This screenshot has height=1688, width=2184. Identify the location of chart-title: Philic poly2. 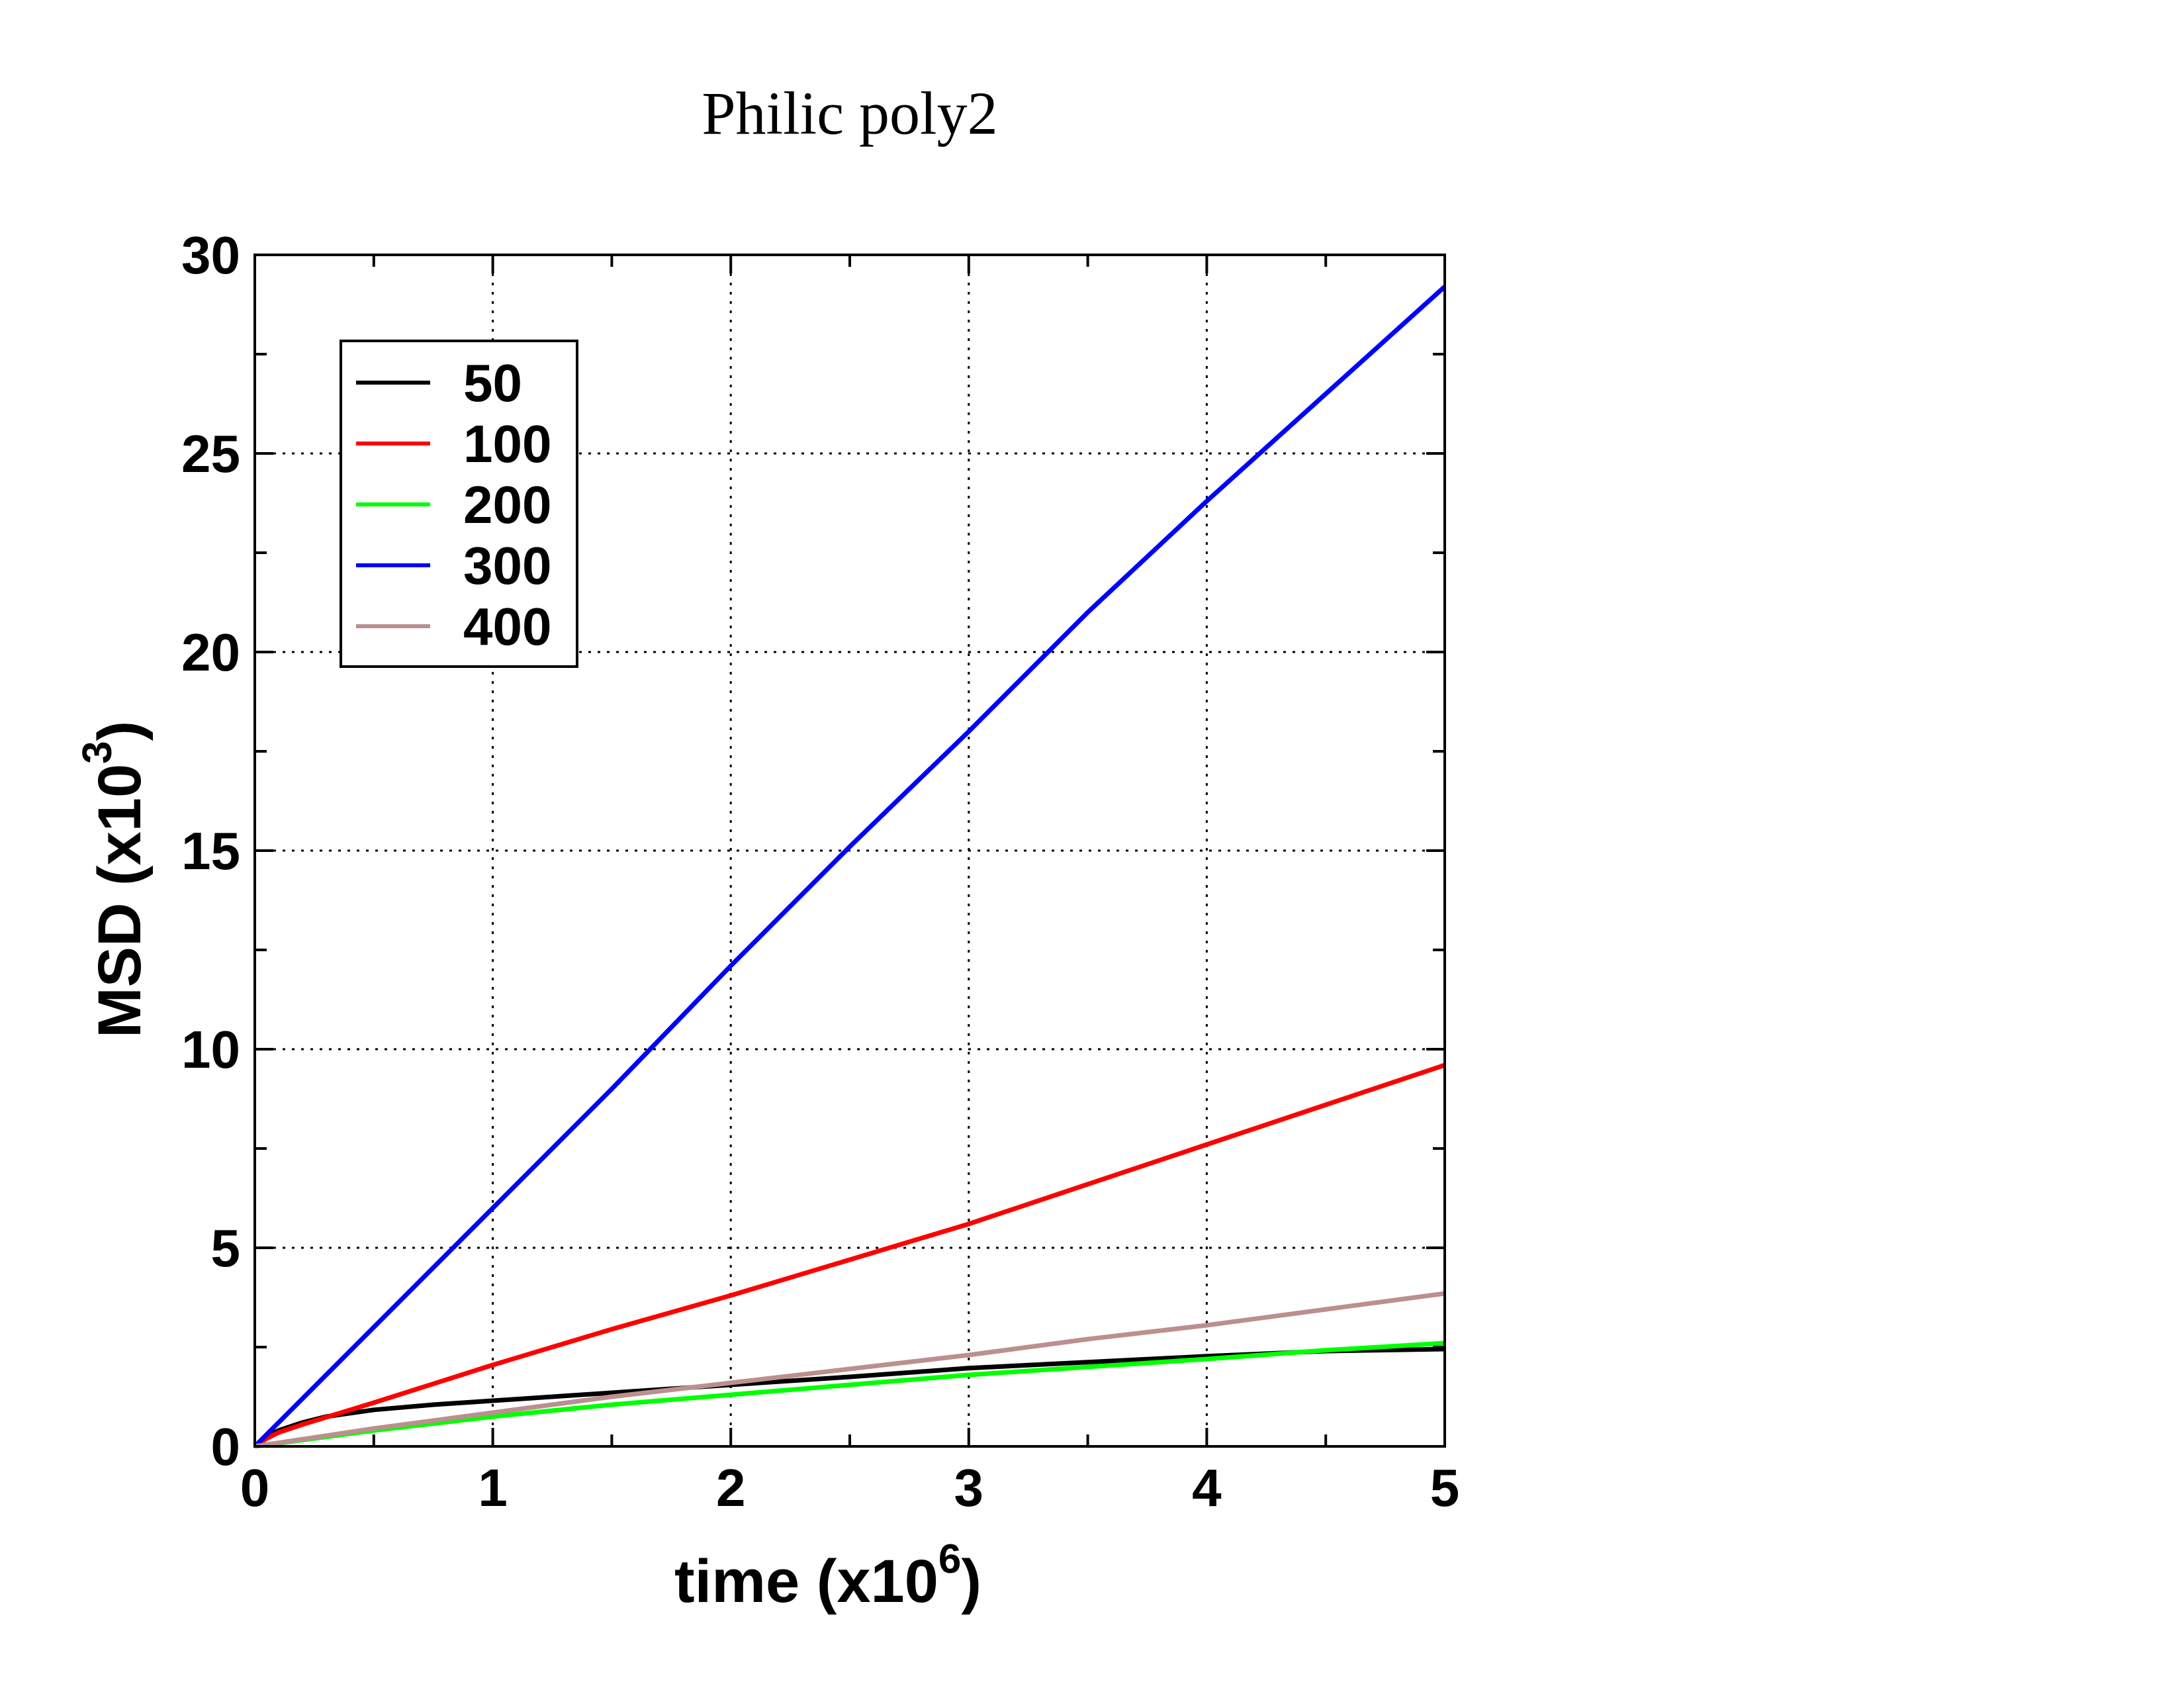
(849, 113).